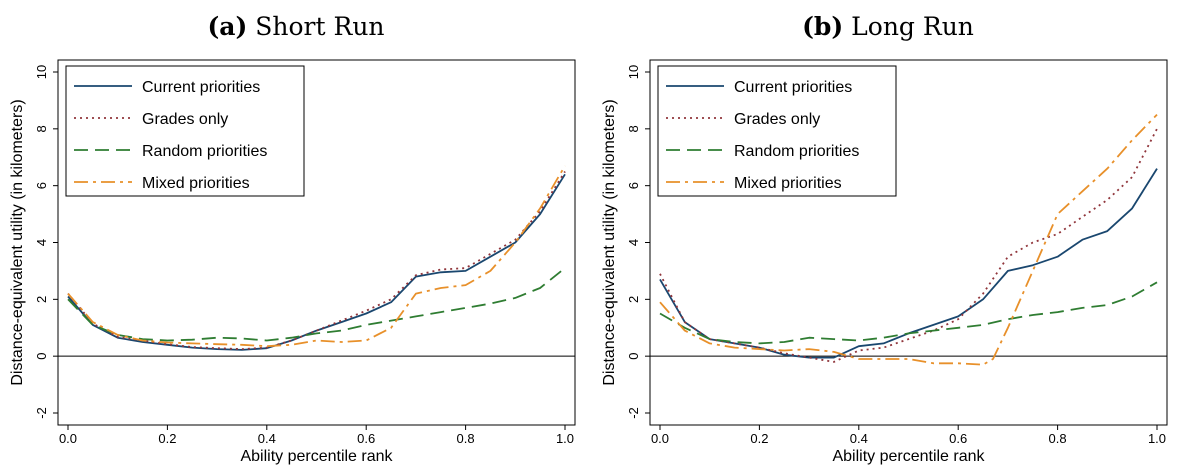 The image size is (1184, 465). I want to click on panel-title: (a) Short Run, so click(296, 26).